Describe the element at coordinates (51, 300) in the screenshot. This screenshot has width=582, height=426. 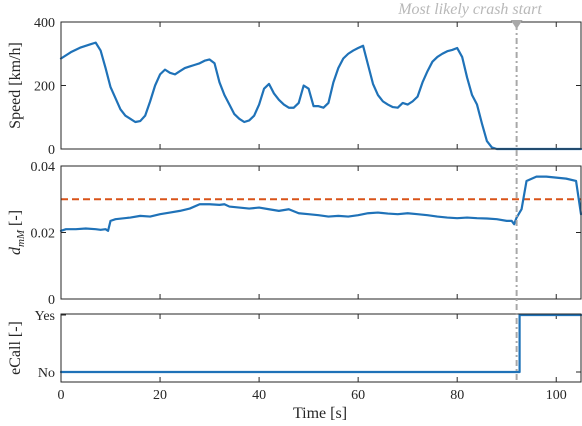
I see `dmm-ytick-label: 0` at that location.